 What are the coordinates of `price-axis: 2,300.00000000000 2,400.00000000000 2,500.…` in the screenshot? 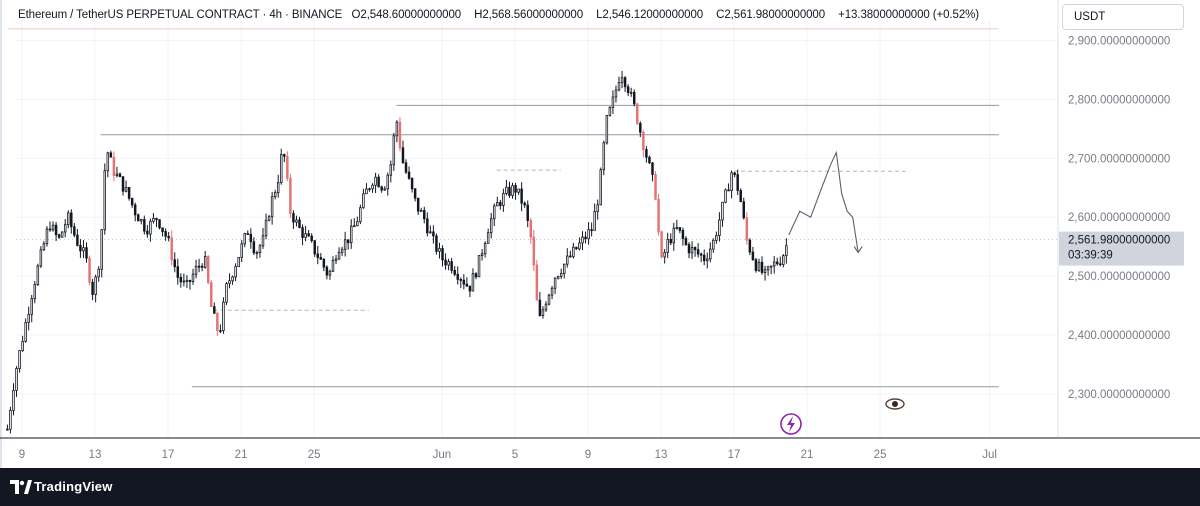 It's located at (1119, 218).